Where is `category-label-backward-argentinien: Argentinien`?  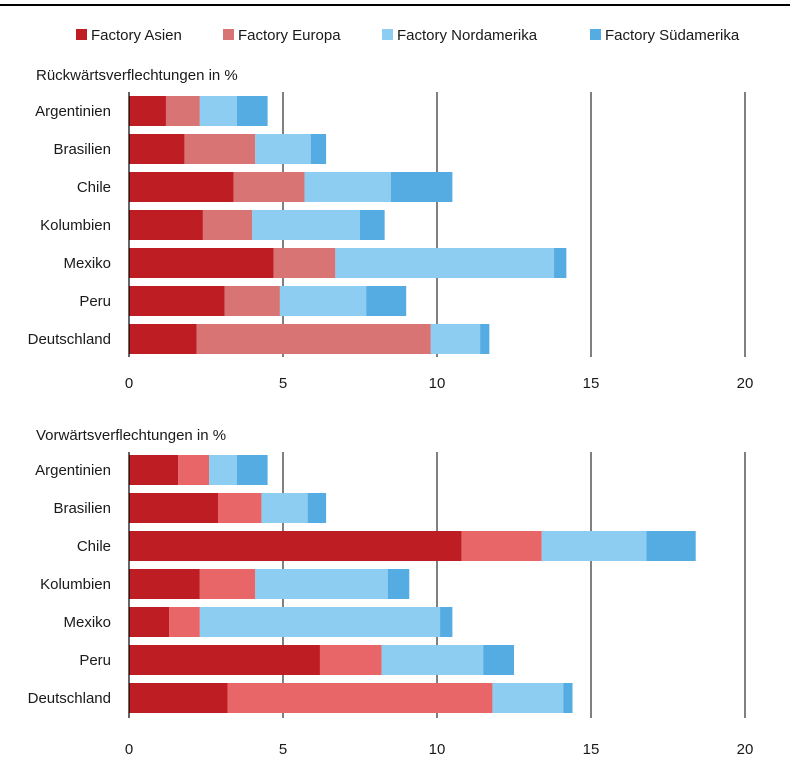
category-label-backward-argentinien: Argentinien is located at coordinates (73, 111).